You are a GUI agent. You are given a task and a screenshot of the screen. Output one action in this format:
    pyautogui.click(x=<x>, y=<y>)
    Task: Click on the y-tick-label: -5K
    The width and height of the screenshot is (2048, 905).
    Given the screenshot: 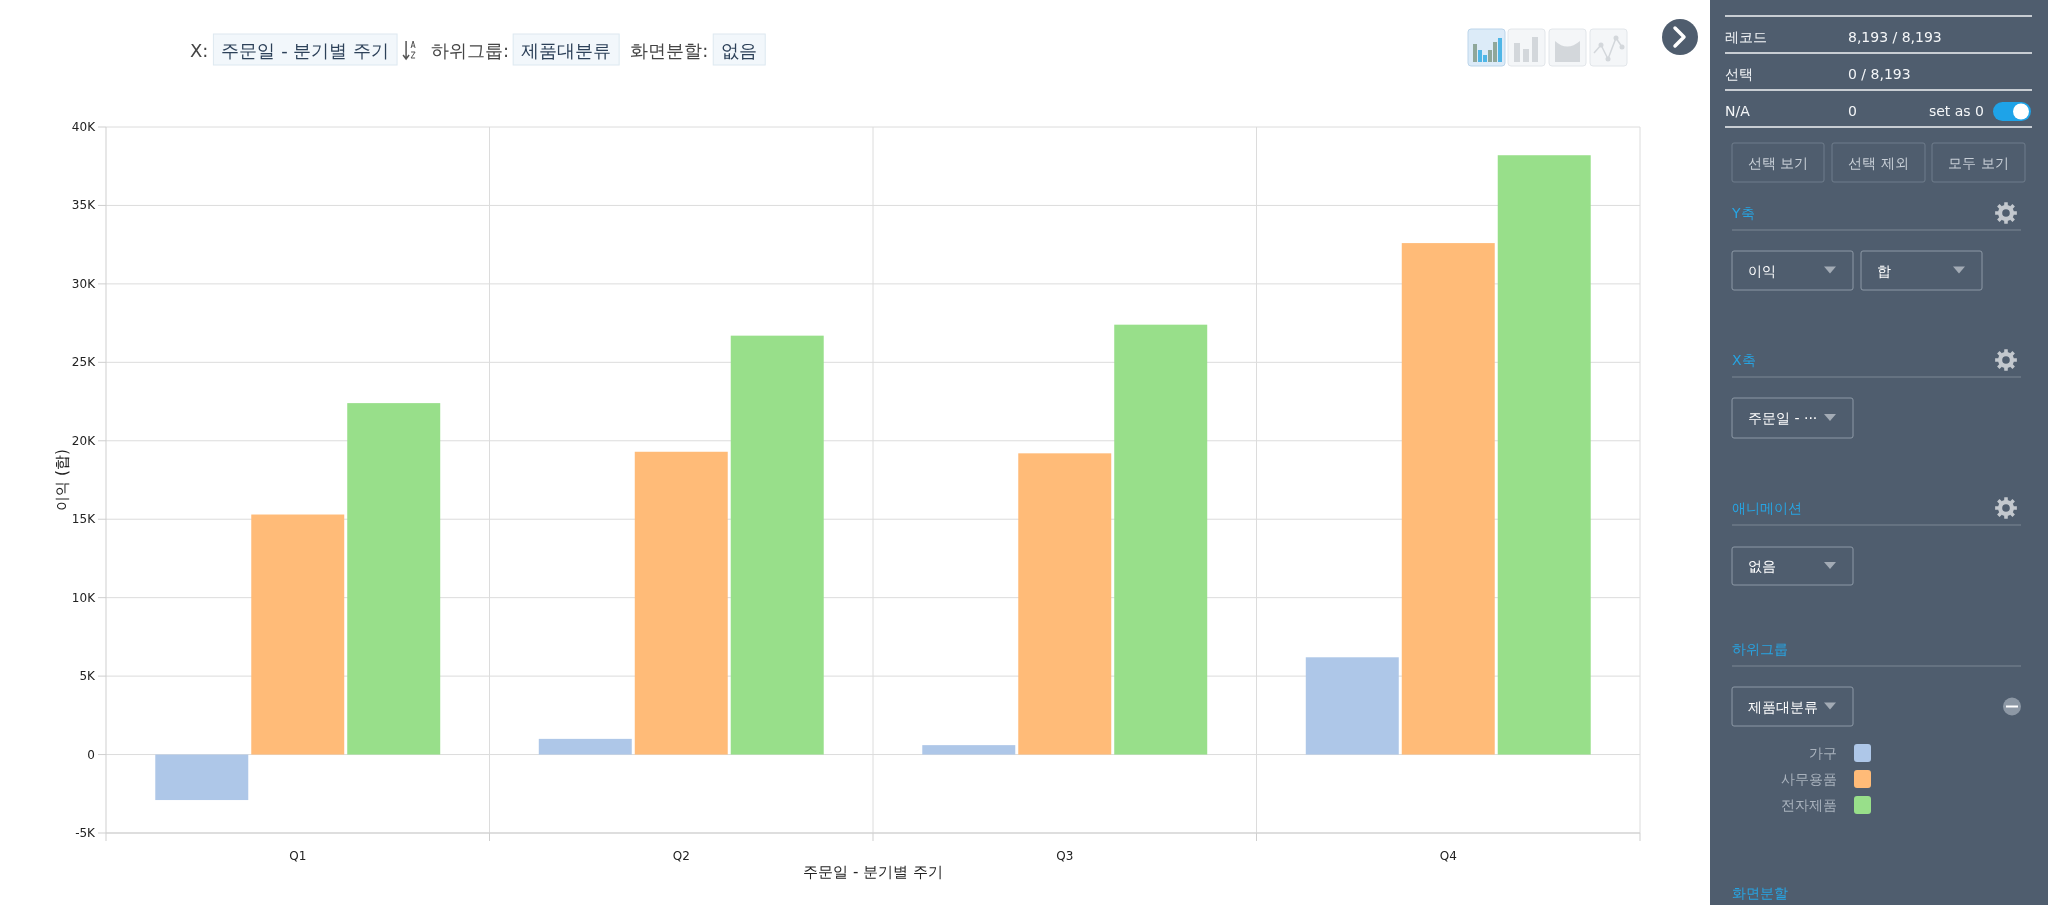 What is the action you would take?
    pyautogui.click(x=86, y=833)
    